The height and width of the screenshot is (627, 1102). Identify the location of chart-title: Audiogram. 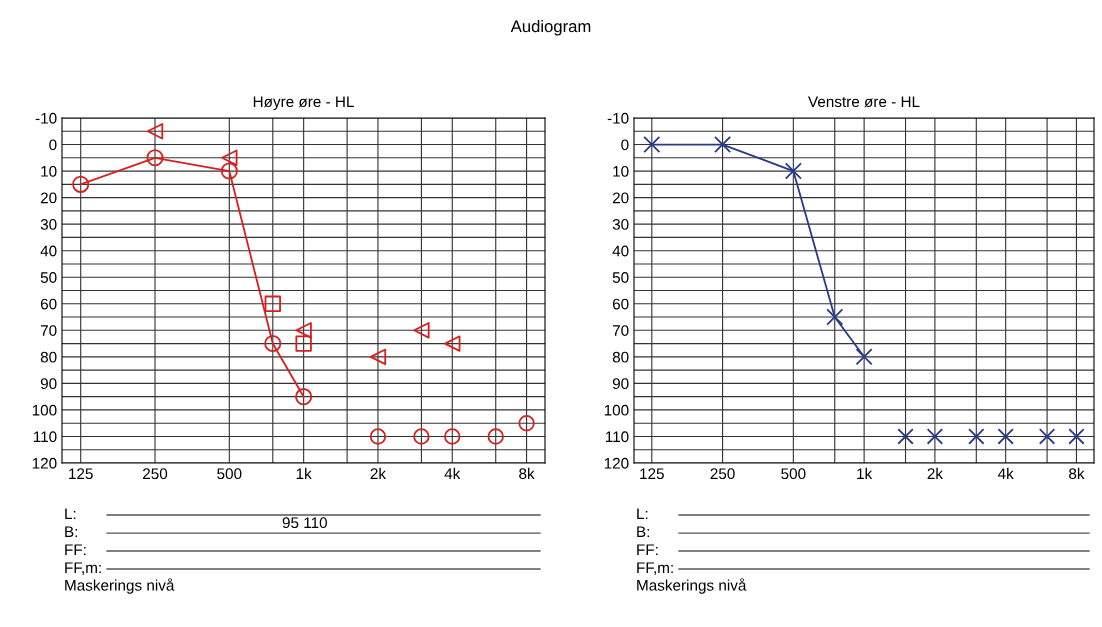
(550, 28).